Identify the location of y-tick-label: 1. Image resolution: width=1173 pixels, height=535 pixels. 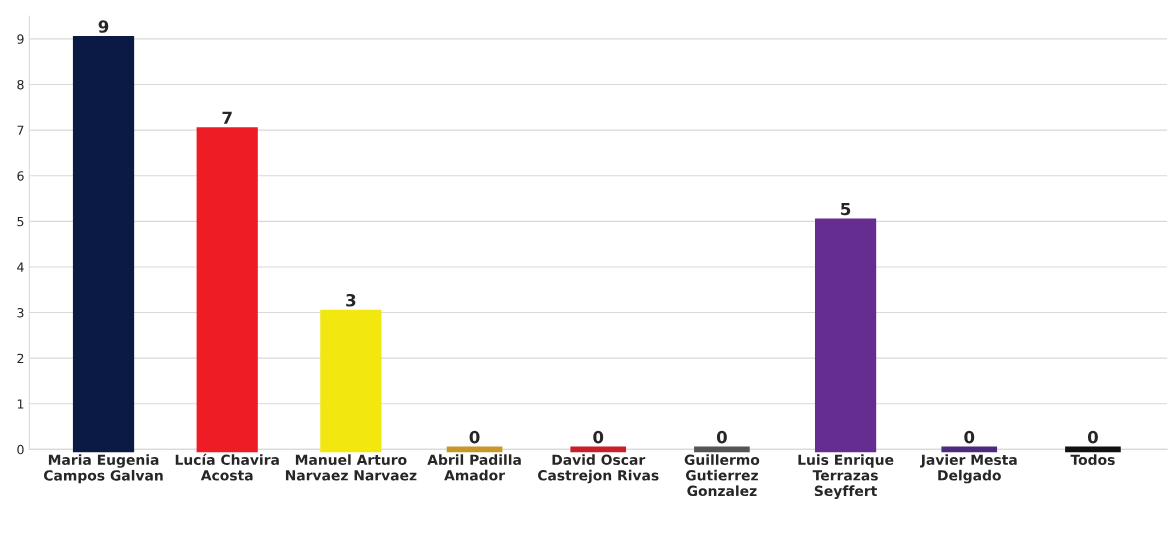
(20, 404).